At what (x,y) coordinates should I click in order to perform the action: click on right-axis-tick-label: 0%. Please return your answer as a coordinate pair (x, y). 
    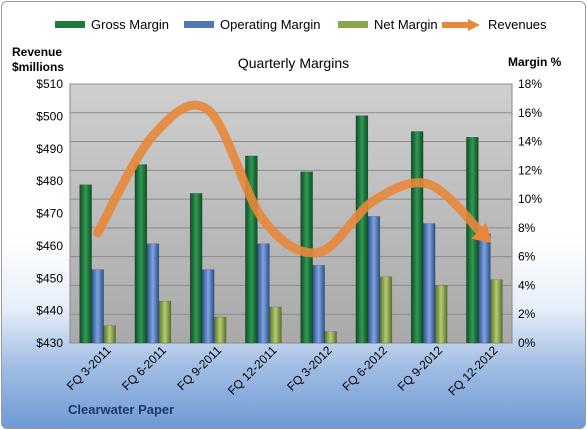
    Looking at the image, I should click on (527, 343).